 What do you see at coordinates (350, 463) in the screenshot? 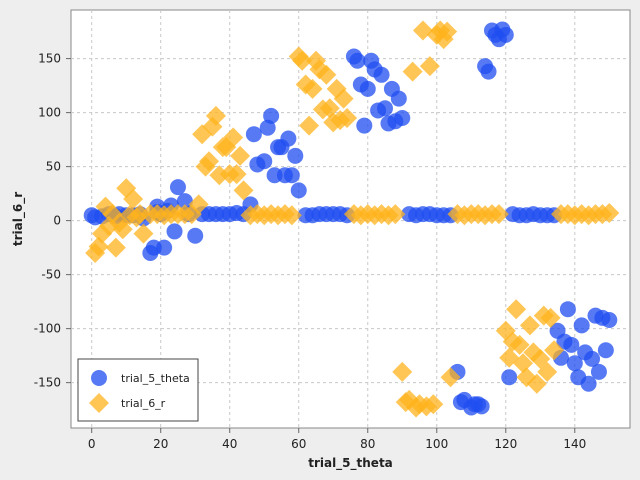
I see `x-axis-title: trial_5_theta` at bounding box center [350, 463].